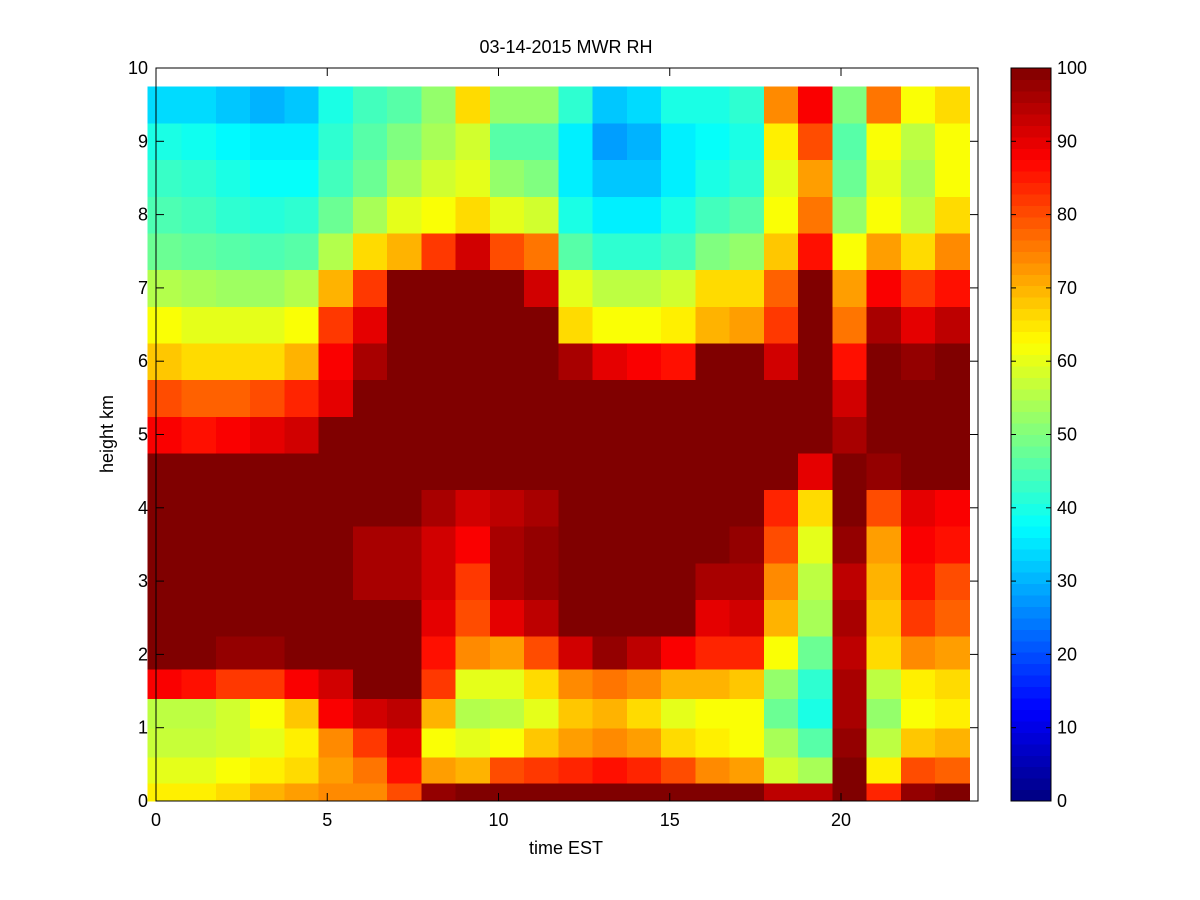 The image size is (1200, 900). I want to click on y-tick-label: 10, so click(138, 68).